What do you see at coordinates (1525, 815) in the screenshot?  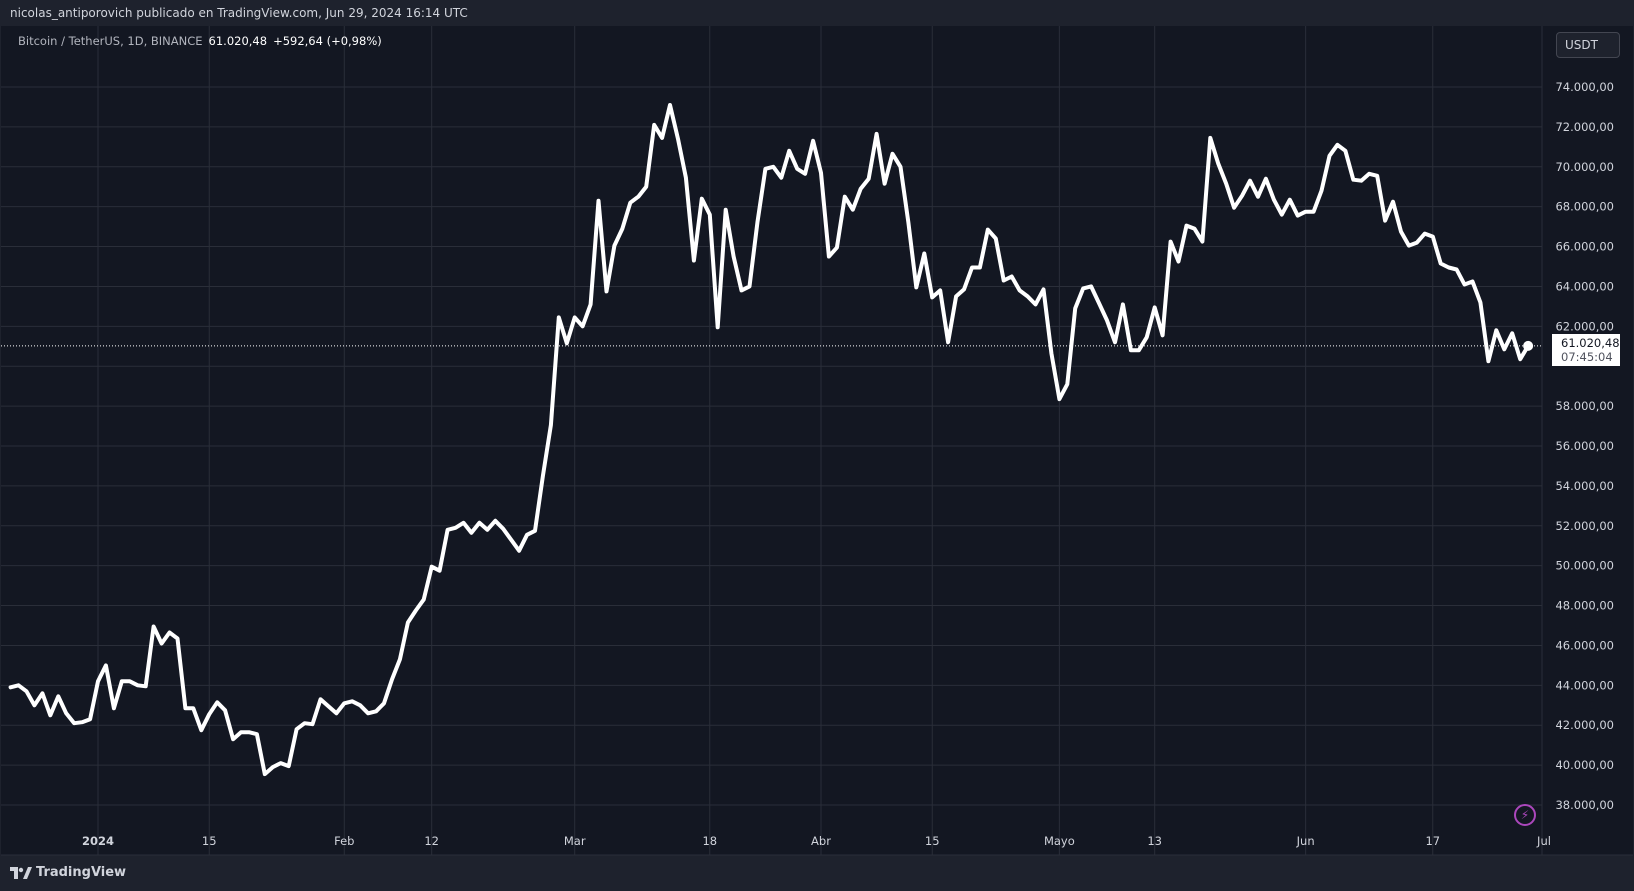 I see `lightning-icon: ⚡` at bounding box center [1525, 815].